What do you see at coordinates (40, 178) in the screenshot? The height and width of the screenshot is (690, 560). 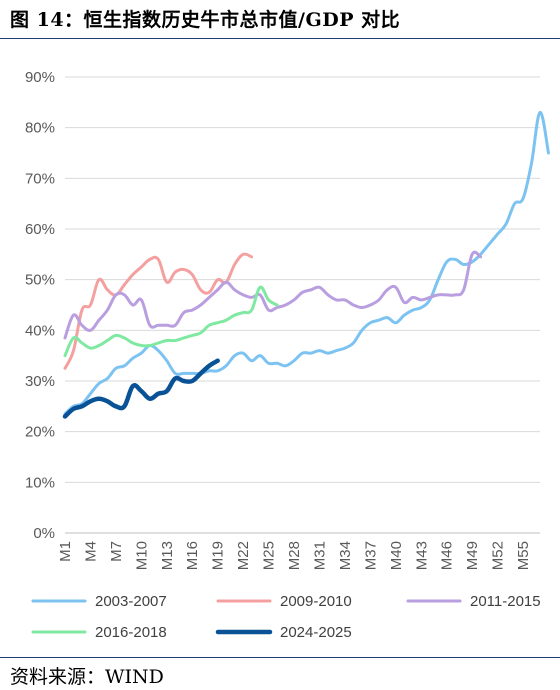 I see `y-tick-label: 70%` at bounding box center [40, 178].